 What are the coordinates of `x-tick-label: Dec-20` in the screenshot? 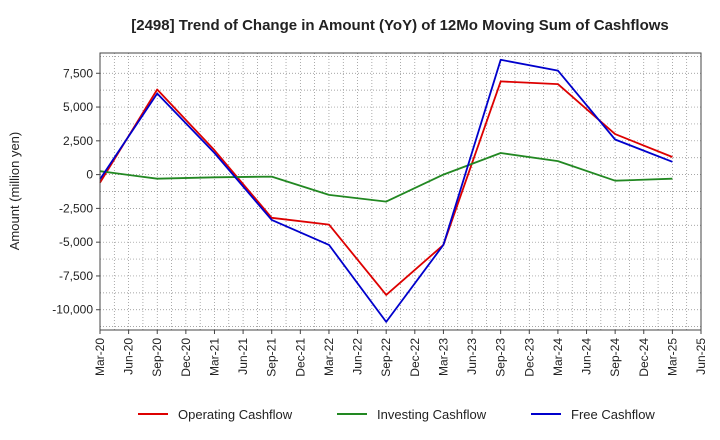 It's located at (186, 357).